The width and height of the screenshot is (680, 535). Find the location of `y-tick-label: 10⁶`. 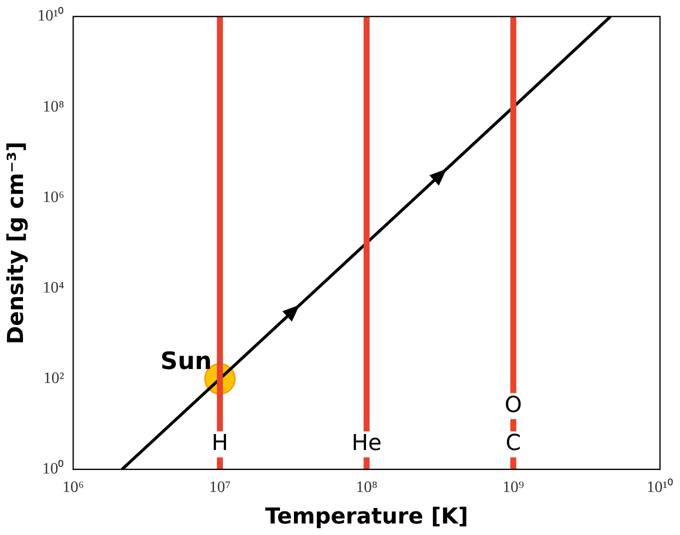

y-tick-label: 10⁶ is located at coordinates (53, 197).